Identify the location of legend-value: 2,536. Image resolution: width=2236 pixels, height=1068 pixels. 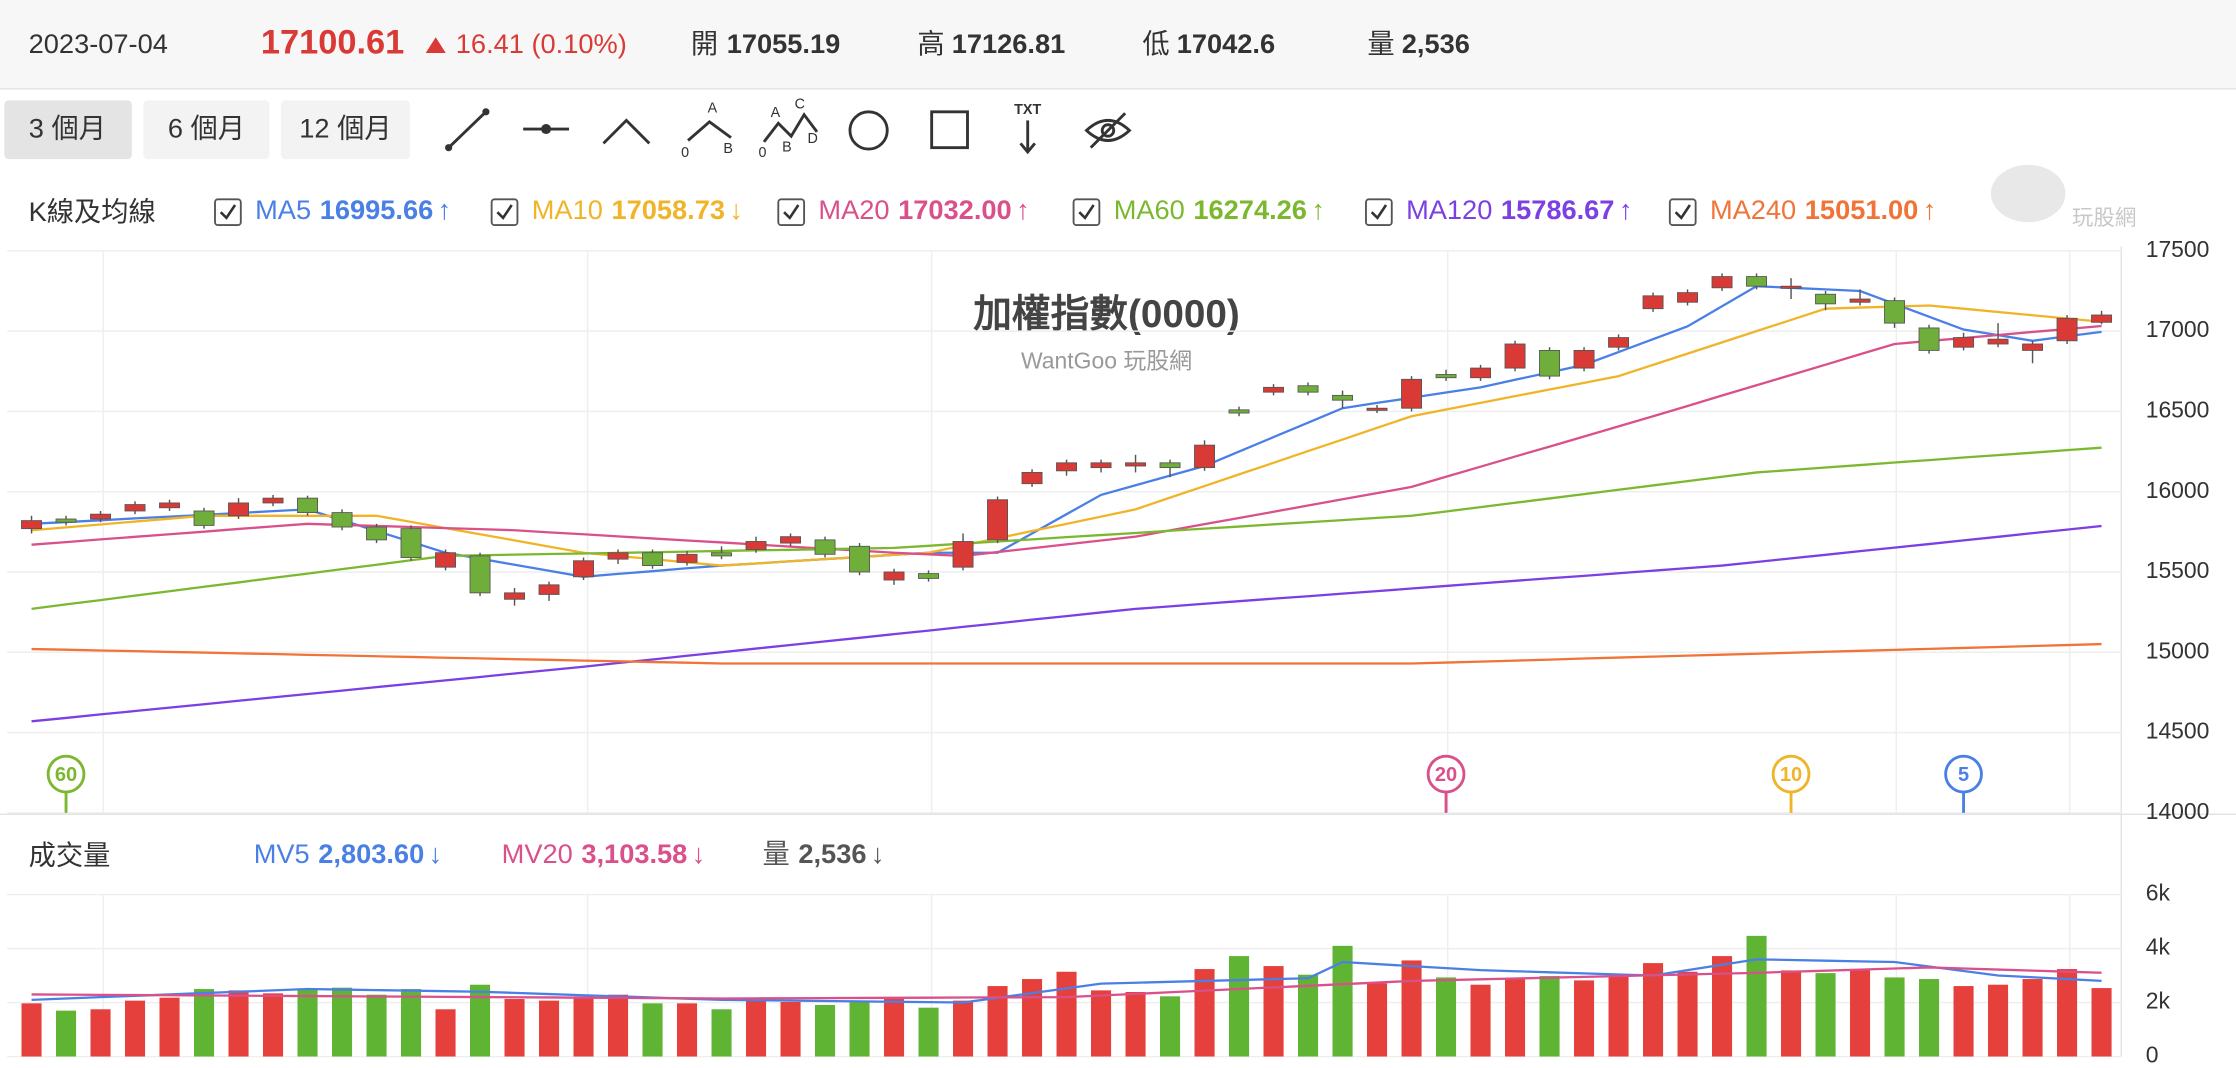
(832, 853).